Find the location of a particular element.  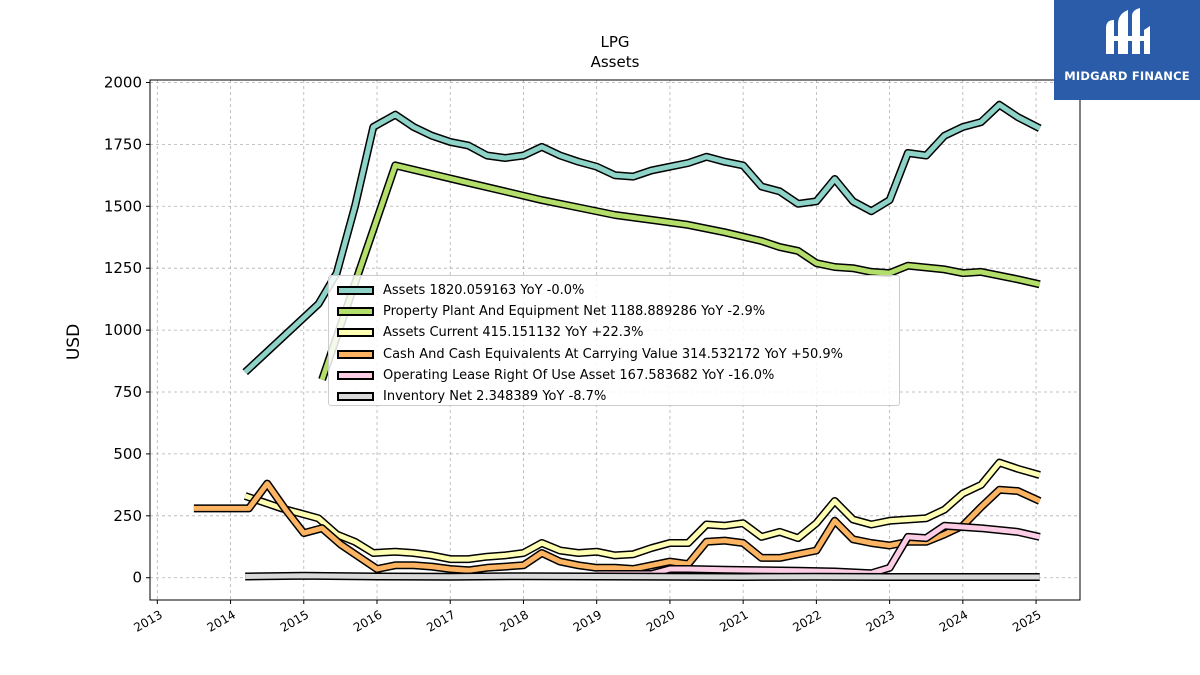

x-tick-label: 2022 is located at coordinates (806, 620).